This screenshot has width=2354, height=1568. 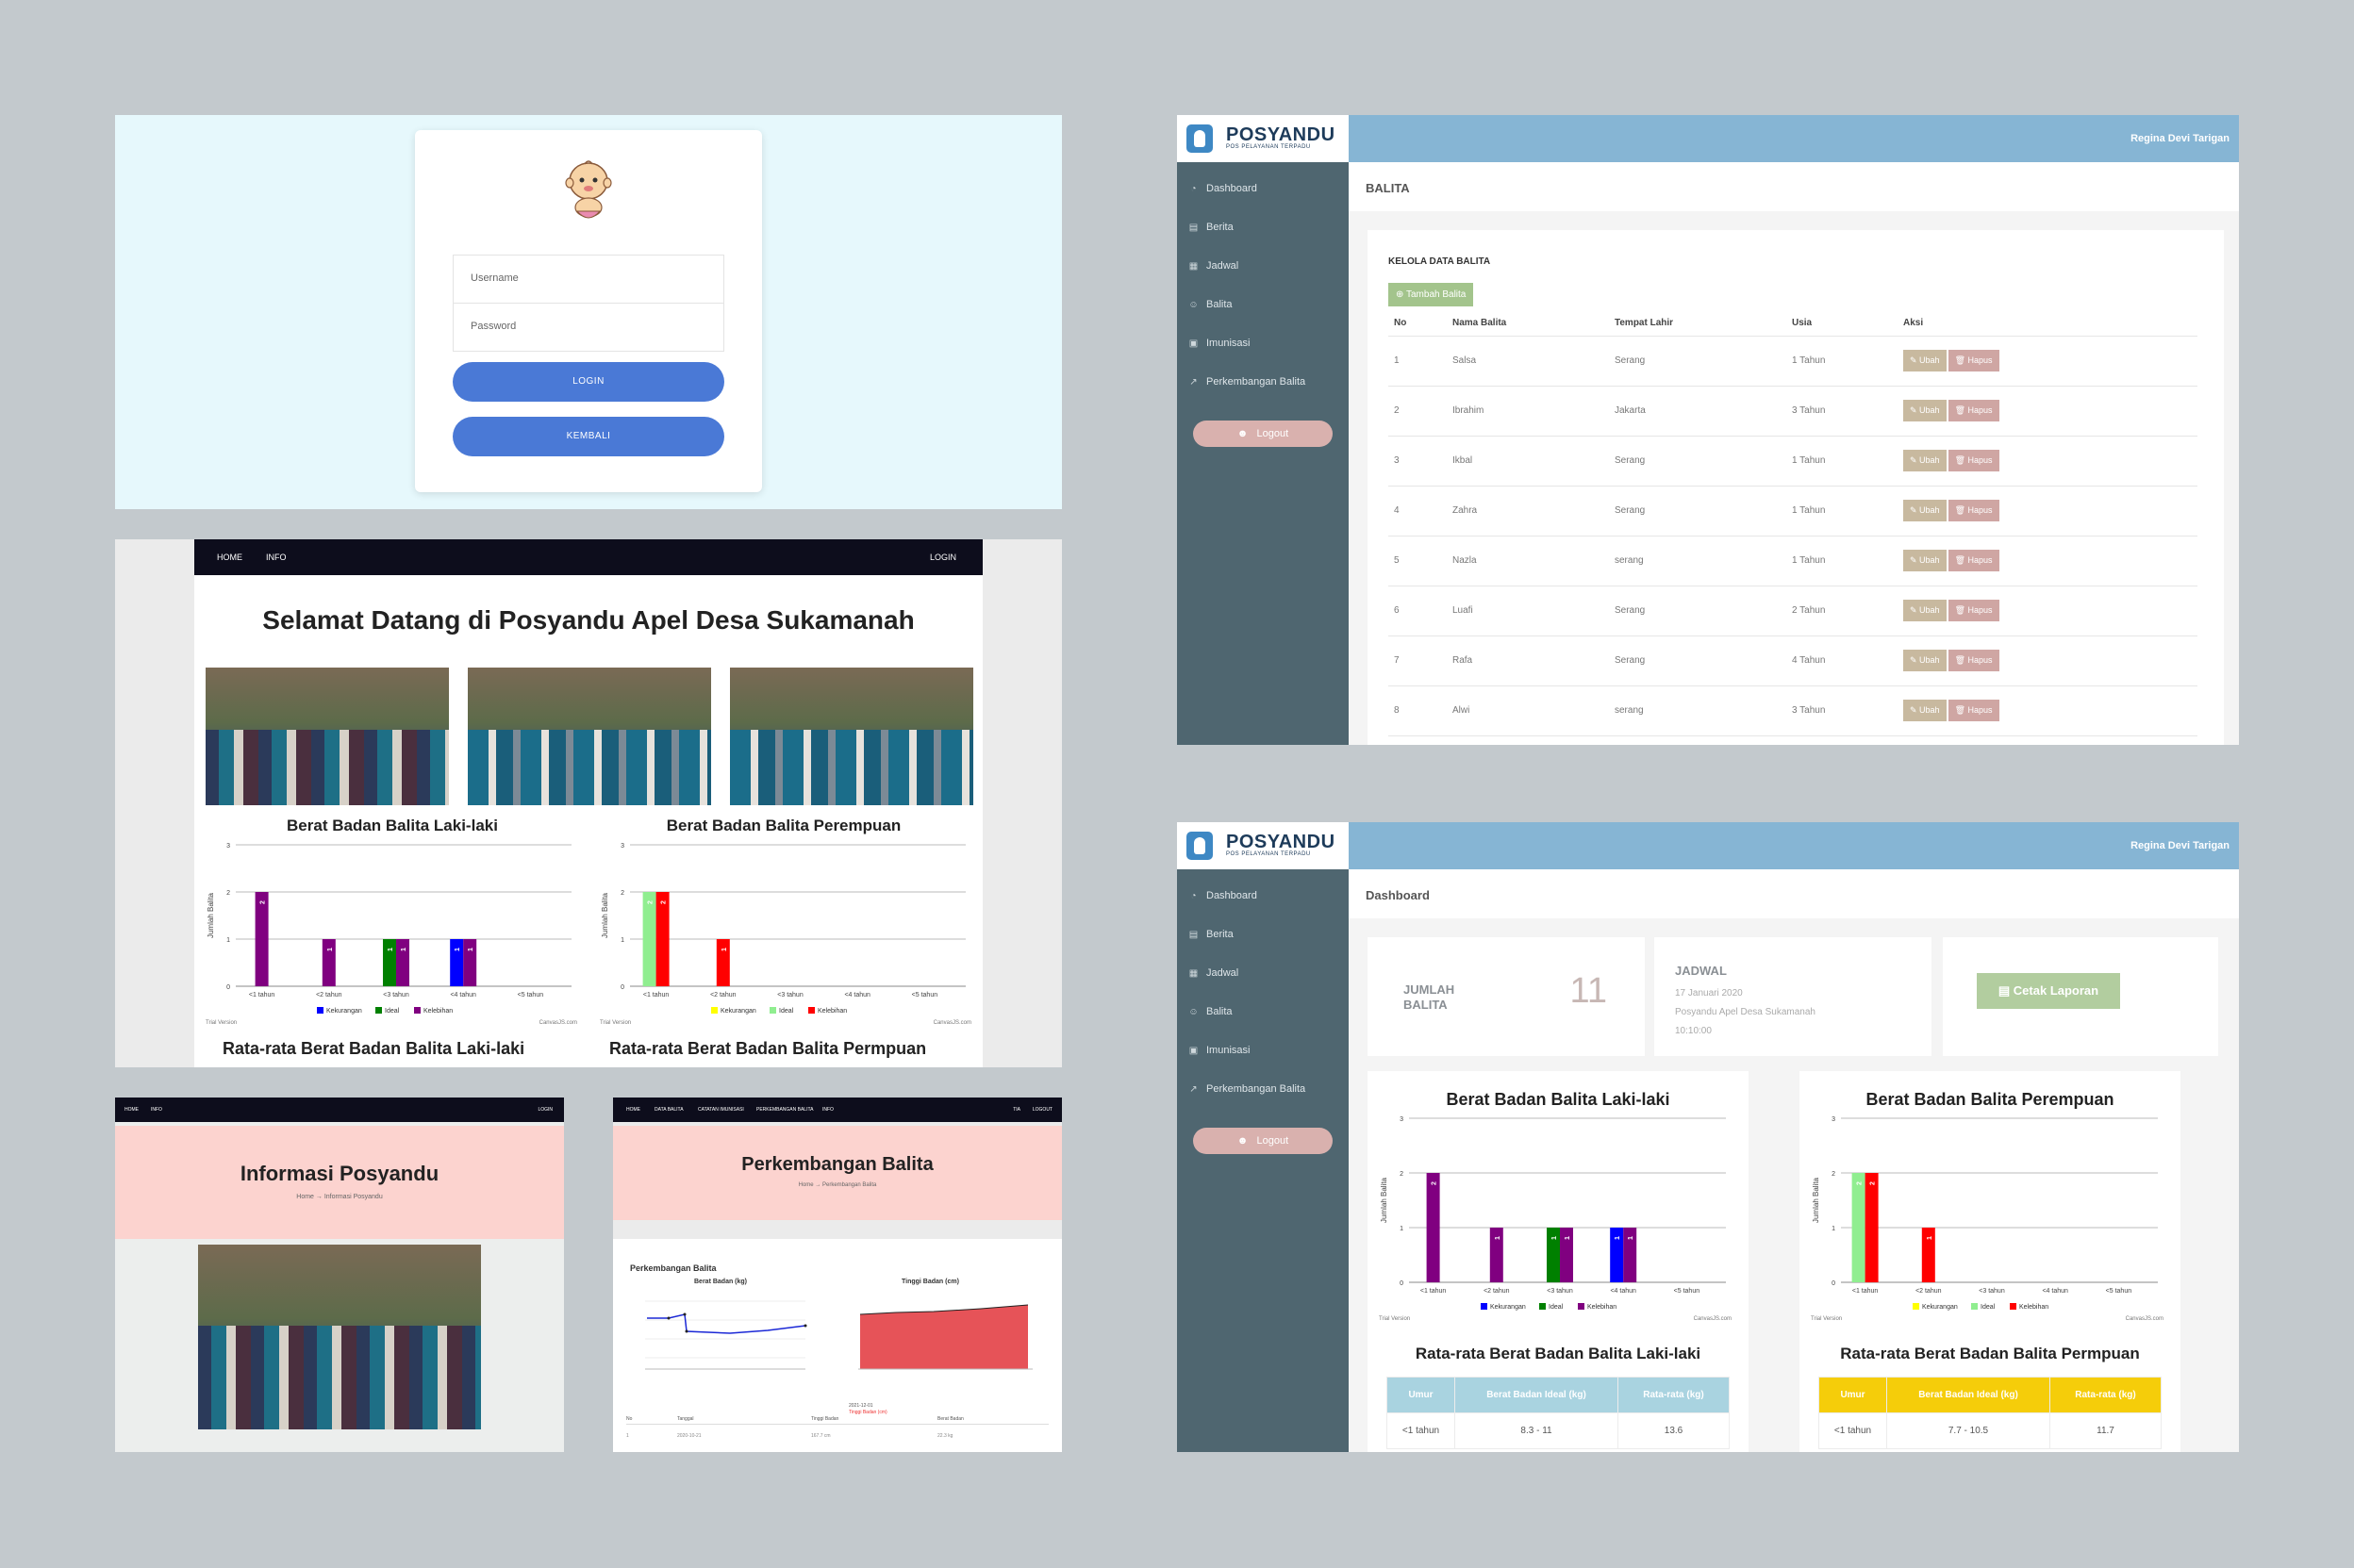 I want to click on nav-perkembangan: PERKEMBANGAN BALITA, so click(x=785, y=1110).